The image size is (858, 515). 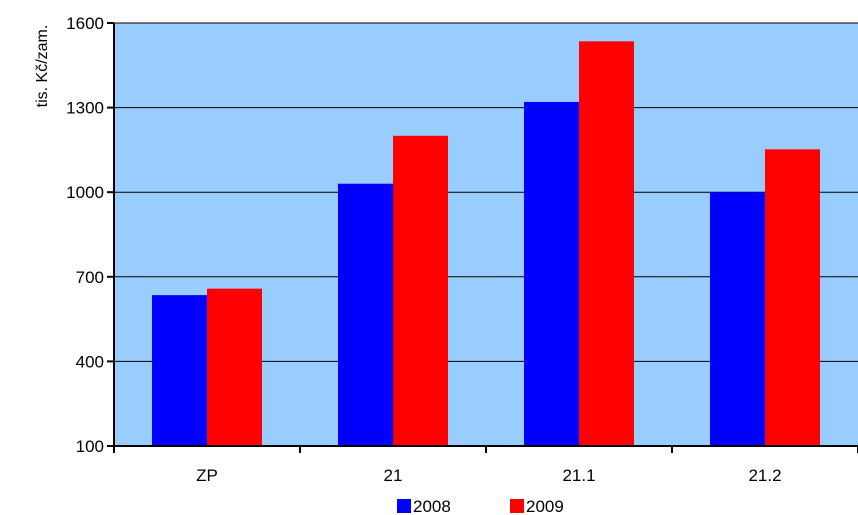 I want to click on bar-2009-21.2, so click(x=792, y=297).